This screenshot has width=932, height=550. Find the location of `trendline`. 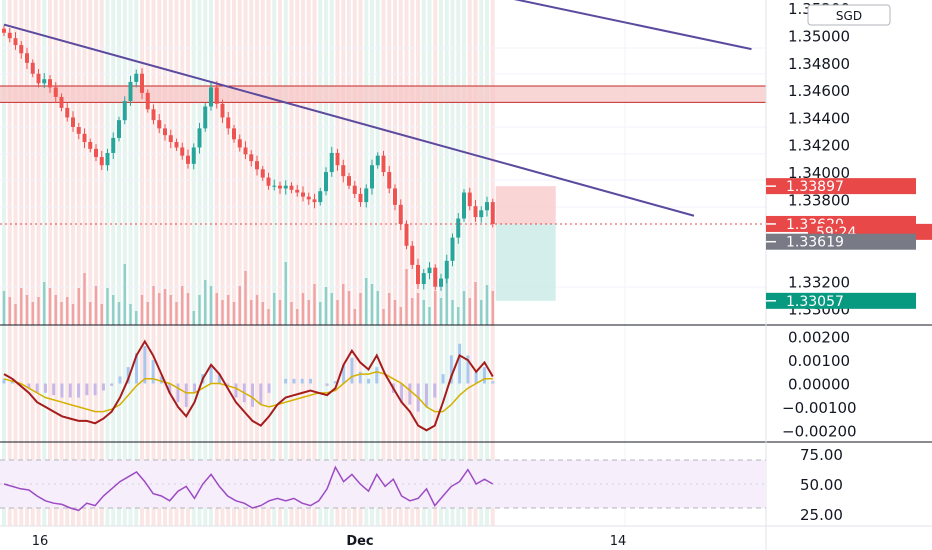

trendline is located at coordinates (622, 25).